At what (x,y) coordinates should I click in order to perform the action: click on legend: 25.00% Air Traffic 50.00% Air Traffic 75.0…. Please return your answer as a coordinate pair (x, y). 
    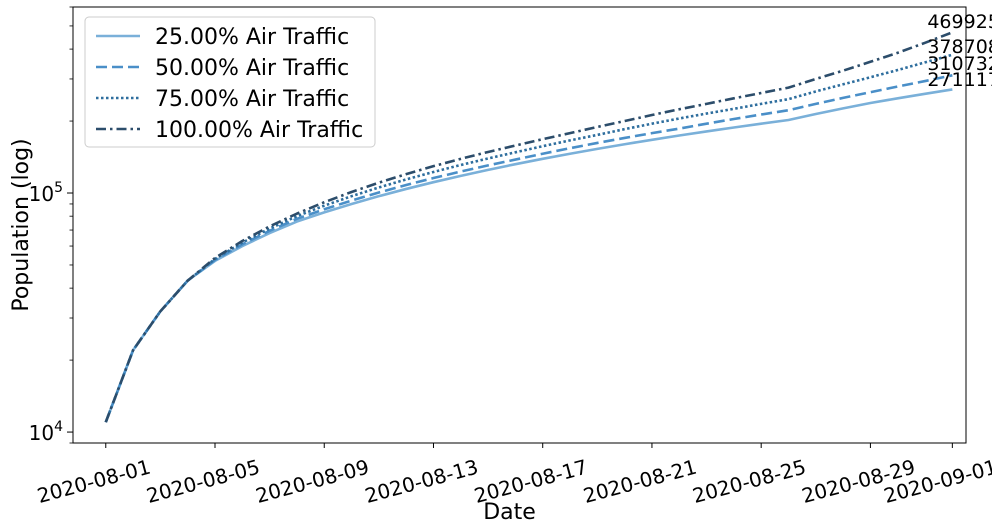
    Looking at the image, I should click on (230, 82).